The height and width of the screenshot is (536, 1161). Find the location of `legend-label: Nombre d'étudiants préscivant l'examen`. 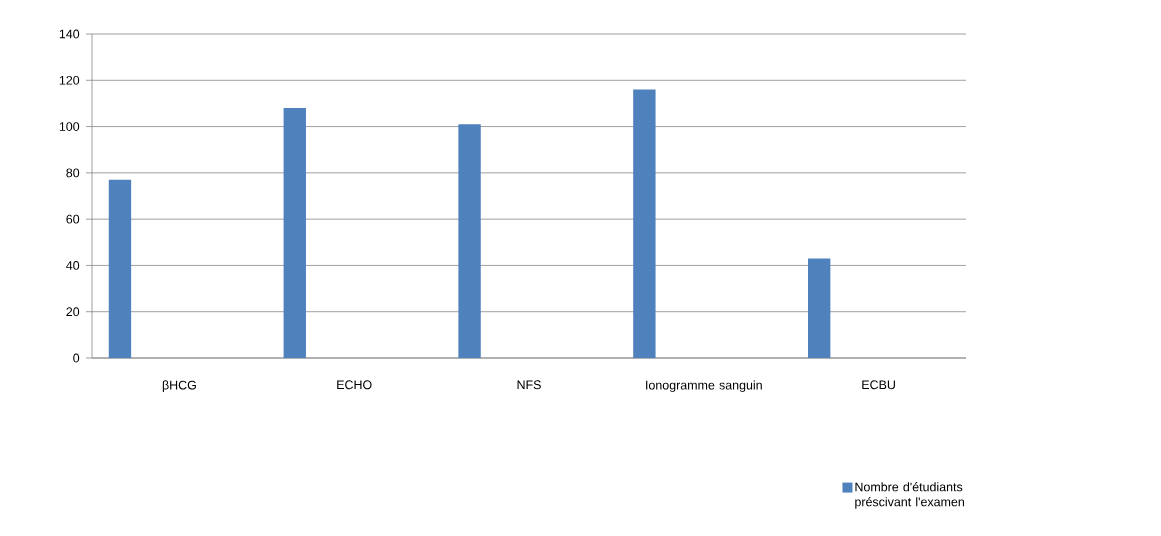

legend-label: Nombre d'étudiants préscivant l'examen is located at coordinates (909, 495).